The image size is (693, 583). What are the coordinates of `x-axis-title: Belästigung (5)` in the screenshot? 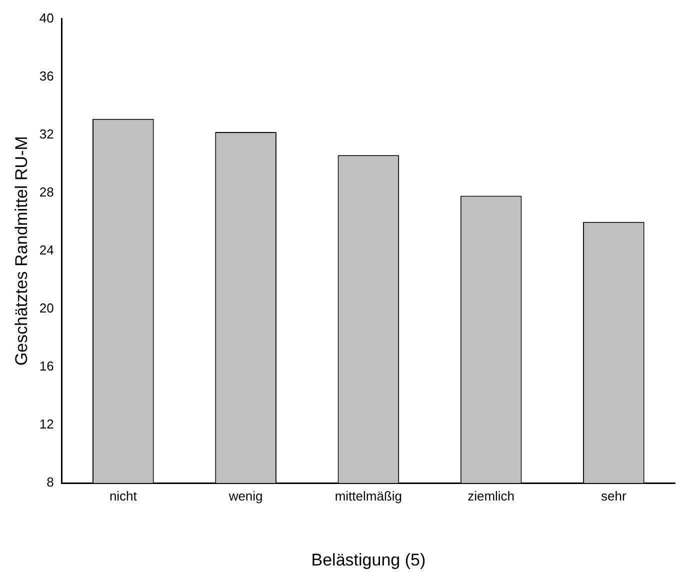 It's located at (368, 560).